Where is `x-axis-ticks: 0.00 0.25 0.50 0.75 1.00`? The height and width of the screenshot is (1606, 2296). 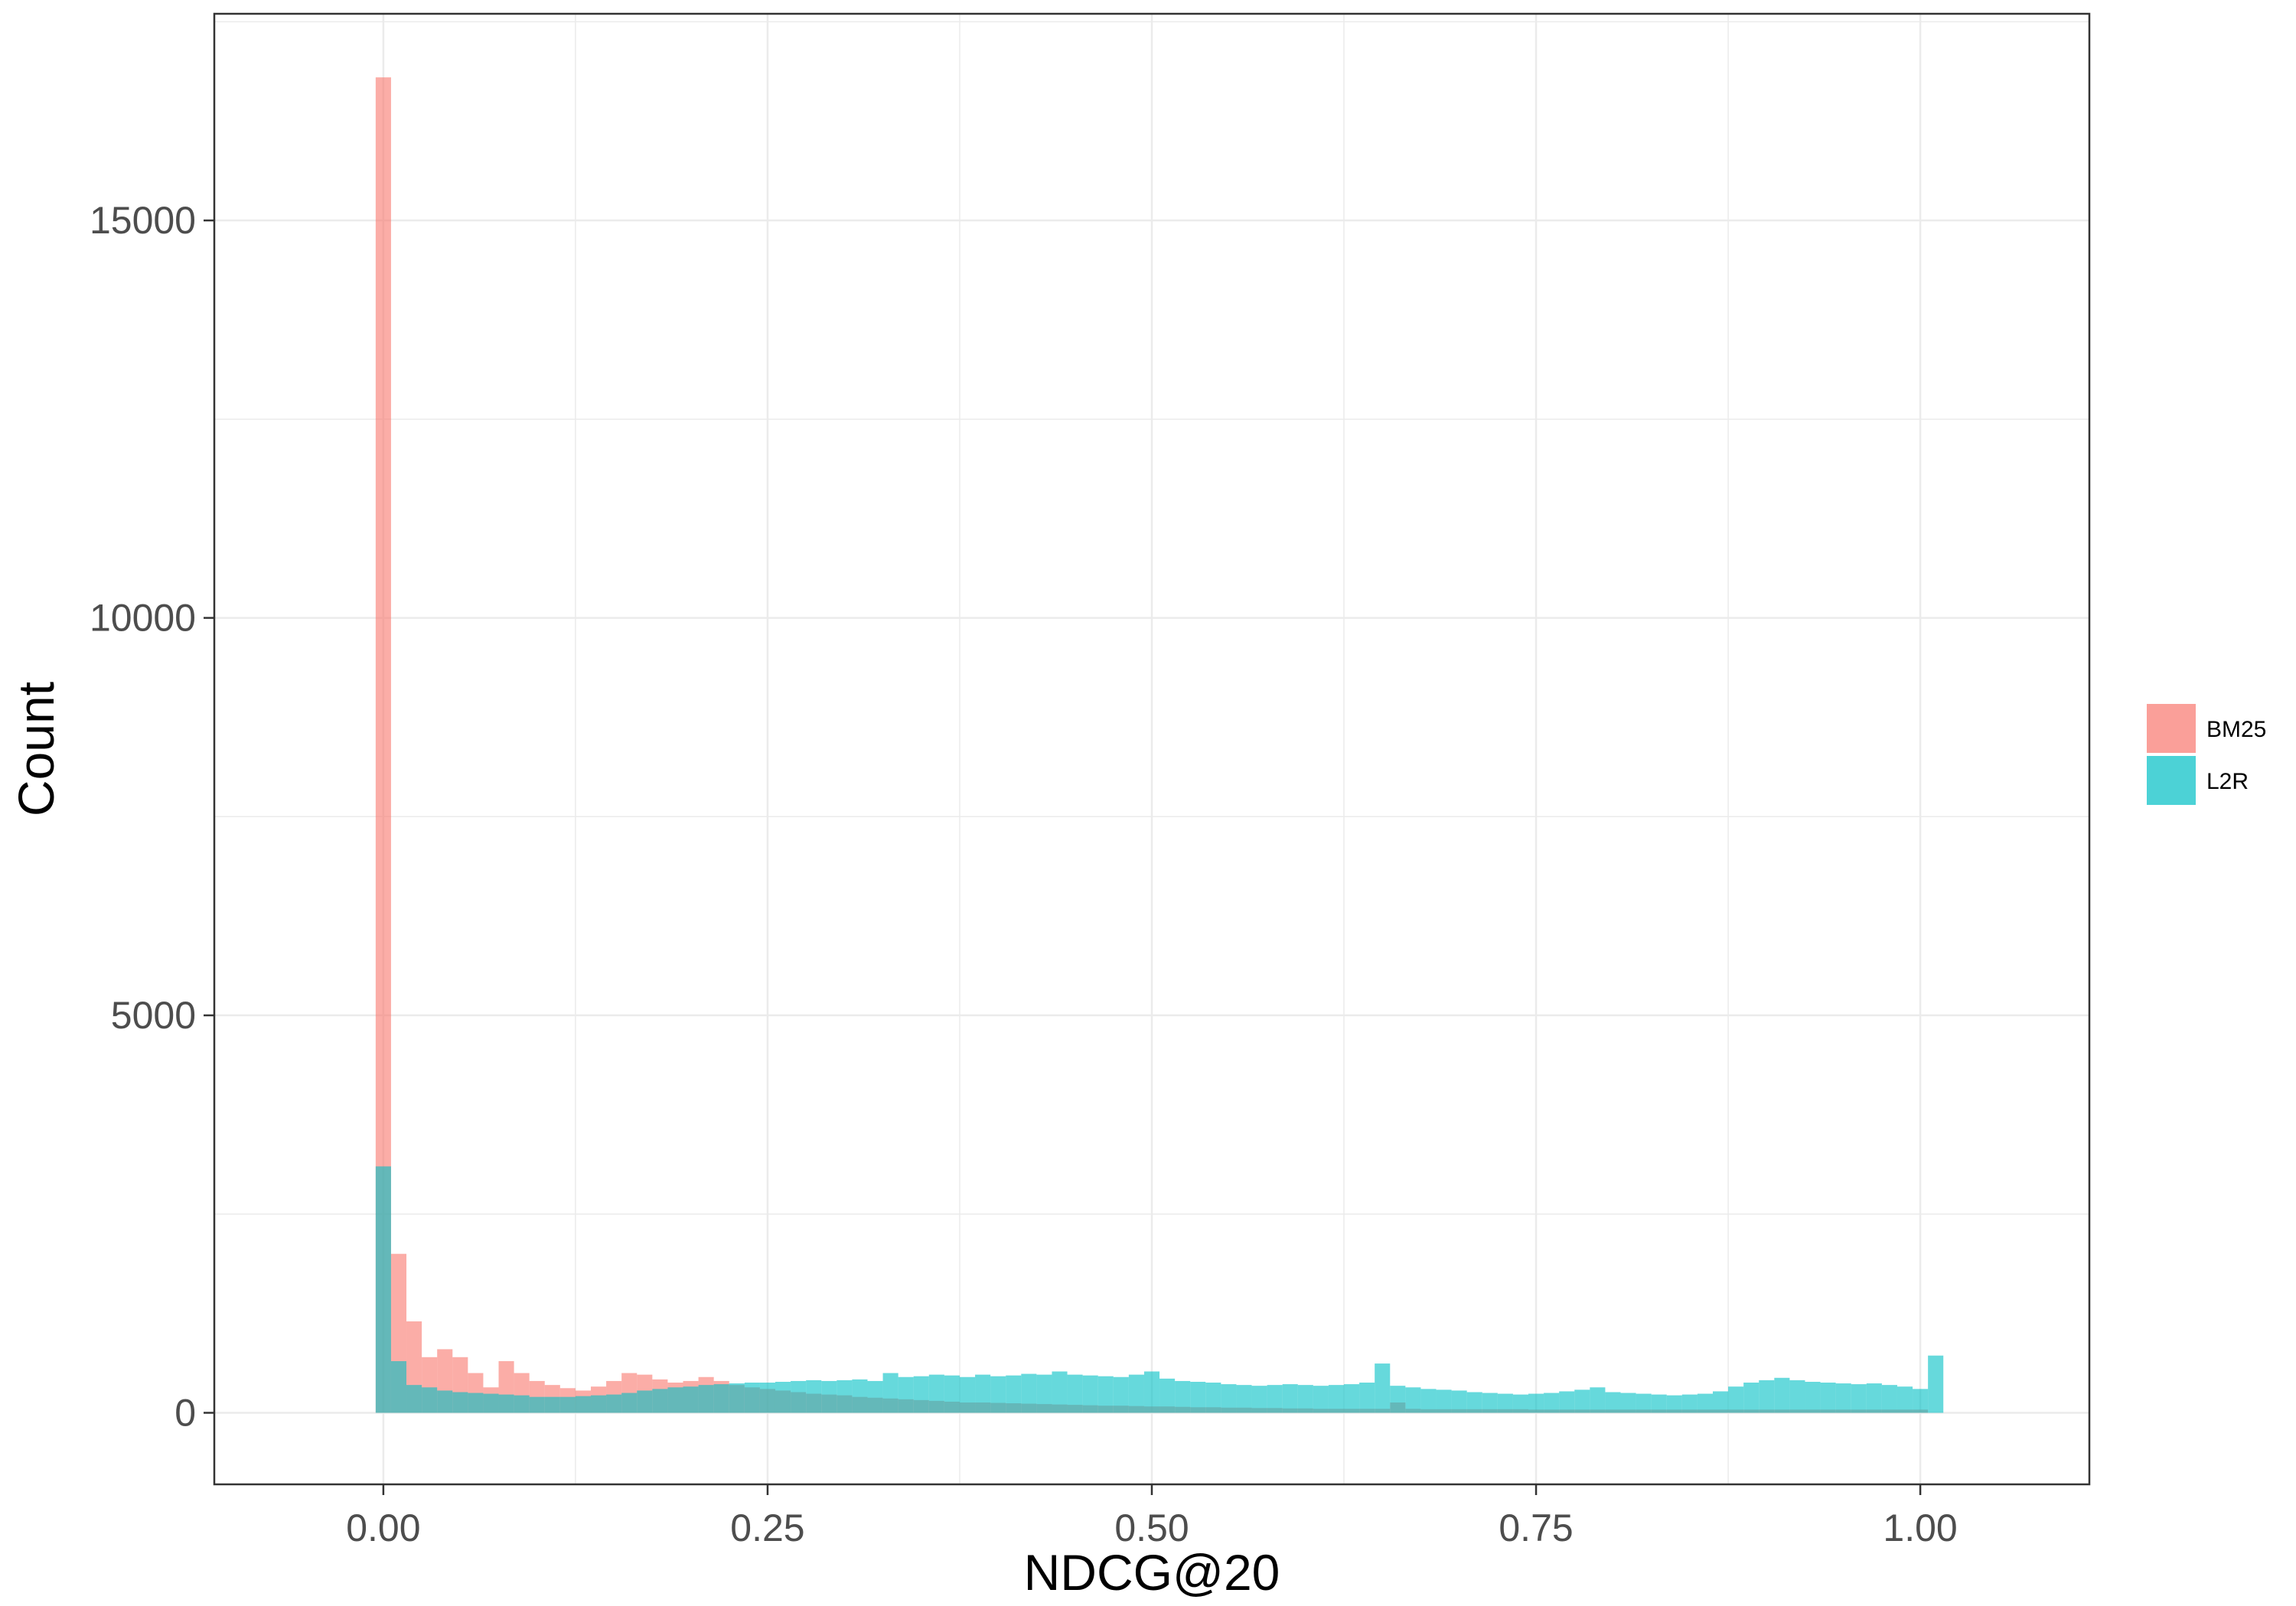 x-axis-ticks: 0.00 0.25 0.50 0.75 1.00 is located at coordinates (1152, 1516).